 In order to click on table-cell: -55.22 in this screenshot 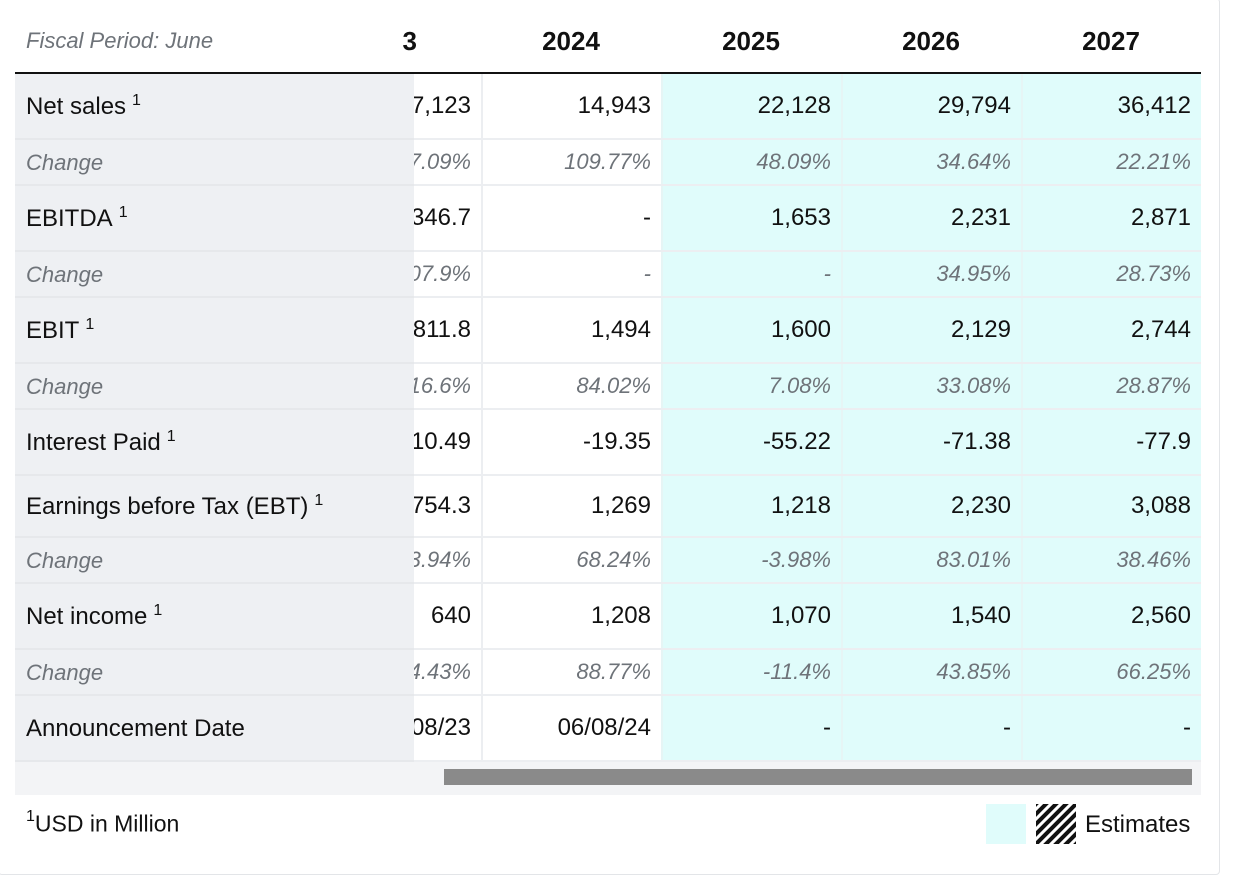, I will do `click(751, 442)`.